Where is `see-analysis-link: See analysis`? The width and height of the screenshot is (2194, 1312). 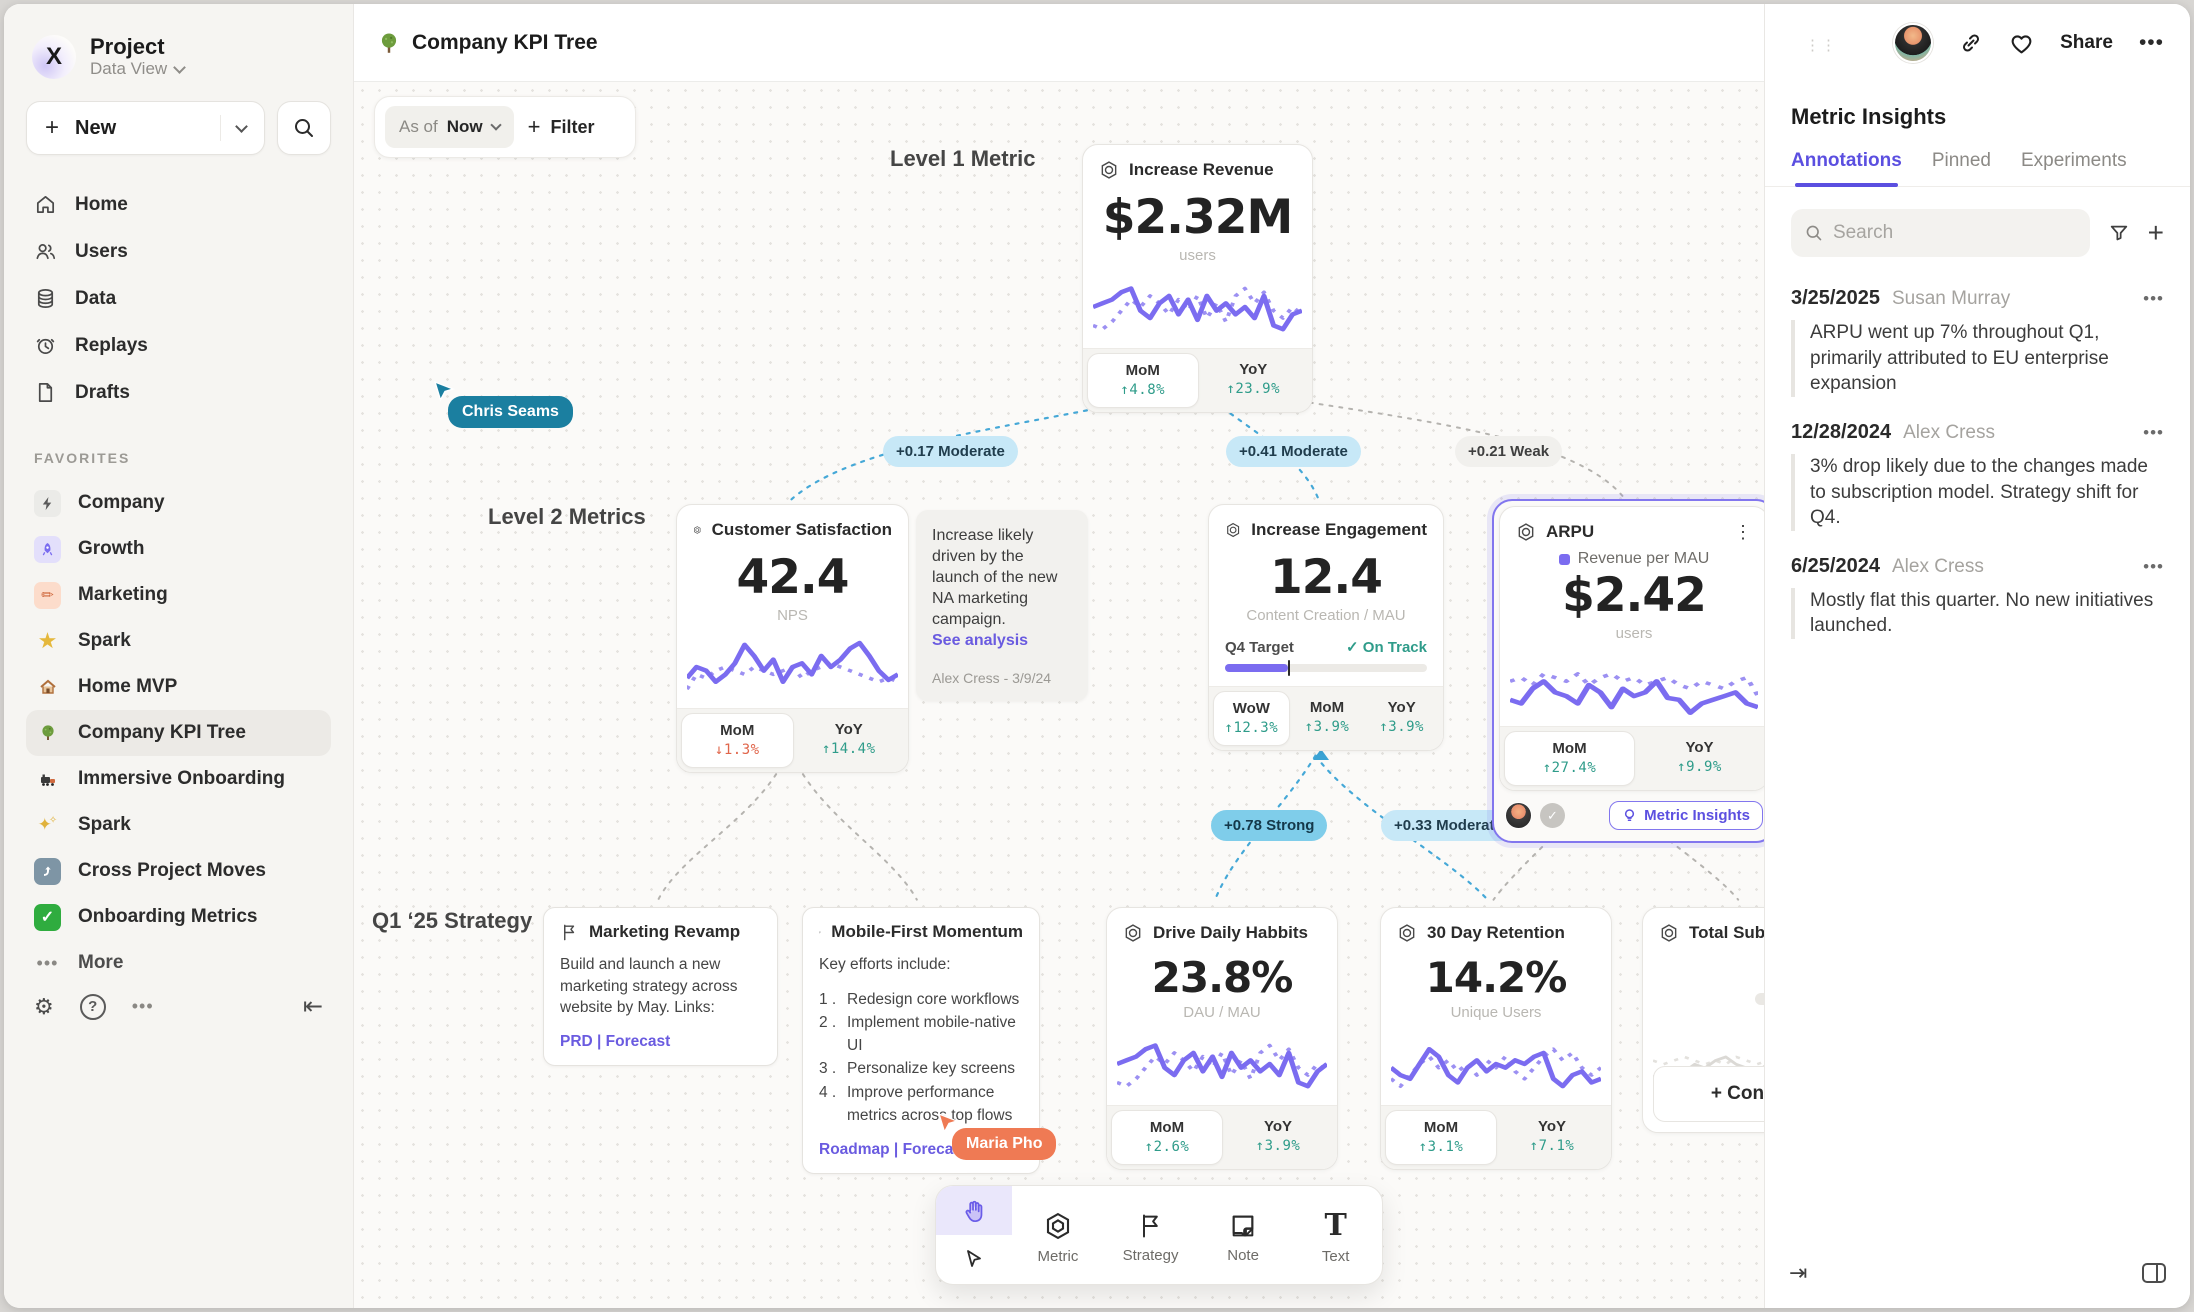 see-analysis-link: See analysis is located at coordinates (980, 640).